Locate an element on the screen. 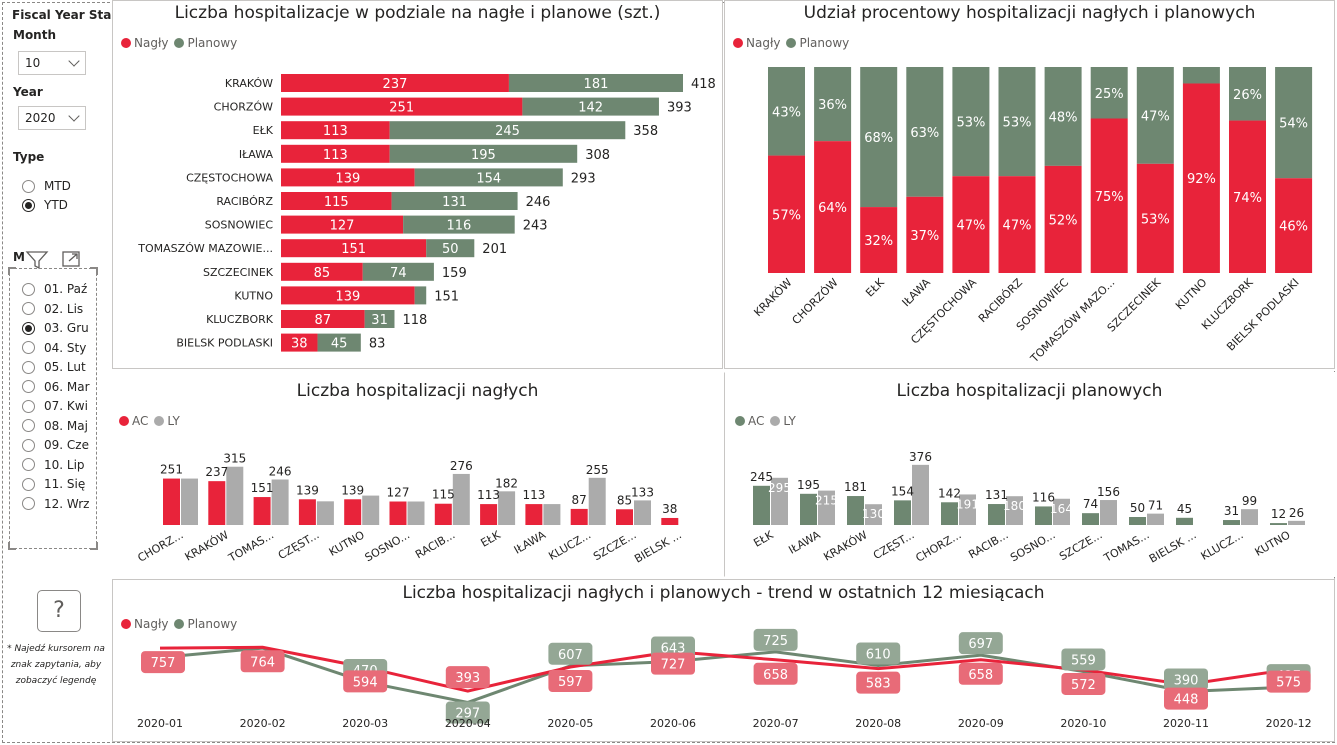 The image size is (1337, 745). month-option: 07. Kwi is located at coordinates (55, 406).